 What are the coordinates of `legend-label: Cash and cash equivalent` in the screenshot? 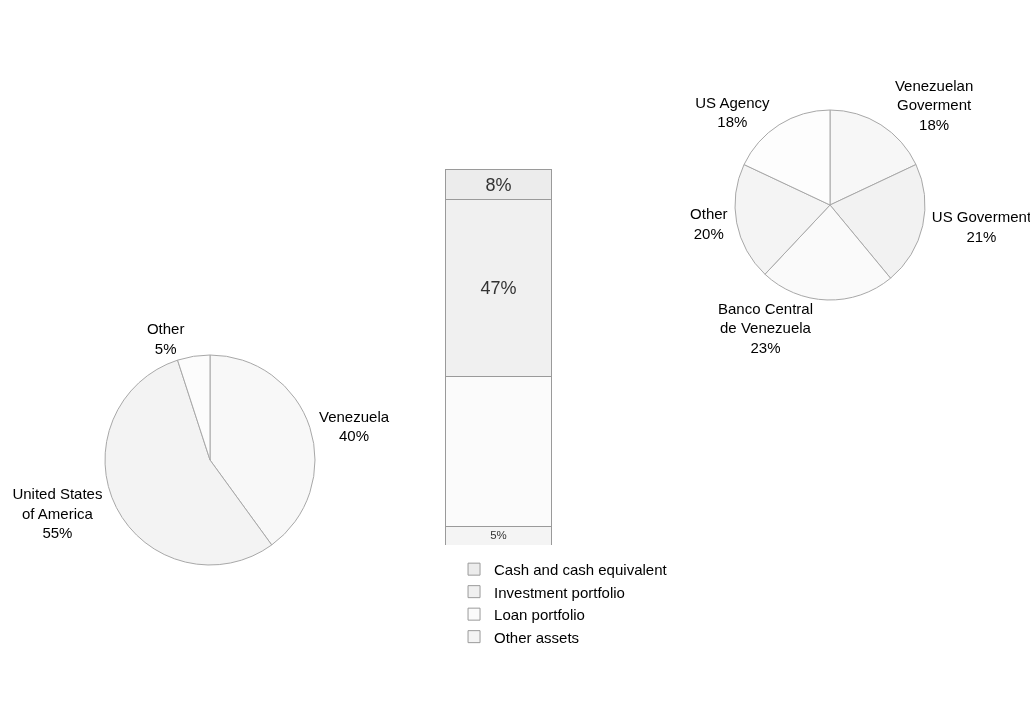 It's located at (581, 569).